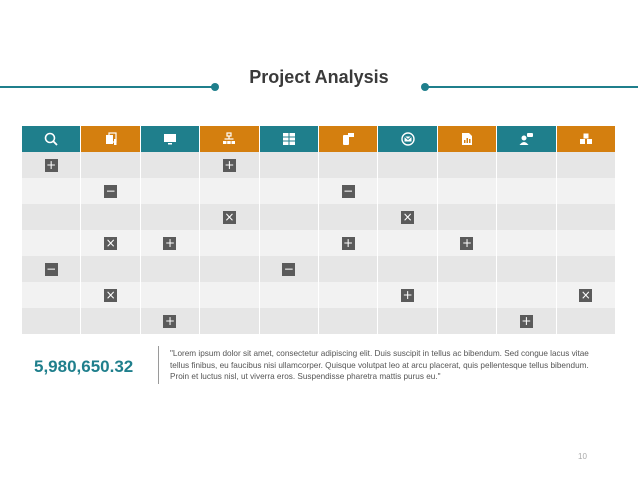  What do you see at coordinates (84, 366) in the screenshot?
I see `highlight-value: 5,980,650.32` at bounding box center [84, 366].